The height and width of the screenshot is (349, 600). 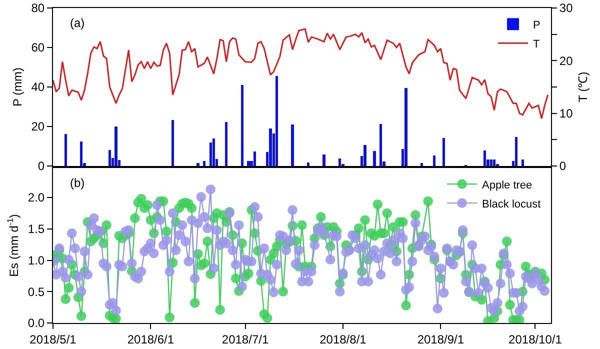 What do you see at coordinates (507, 185) in the screenshot?
I see `legend-label: Apple tree` at bounding box center [507, 185].